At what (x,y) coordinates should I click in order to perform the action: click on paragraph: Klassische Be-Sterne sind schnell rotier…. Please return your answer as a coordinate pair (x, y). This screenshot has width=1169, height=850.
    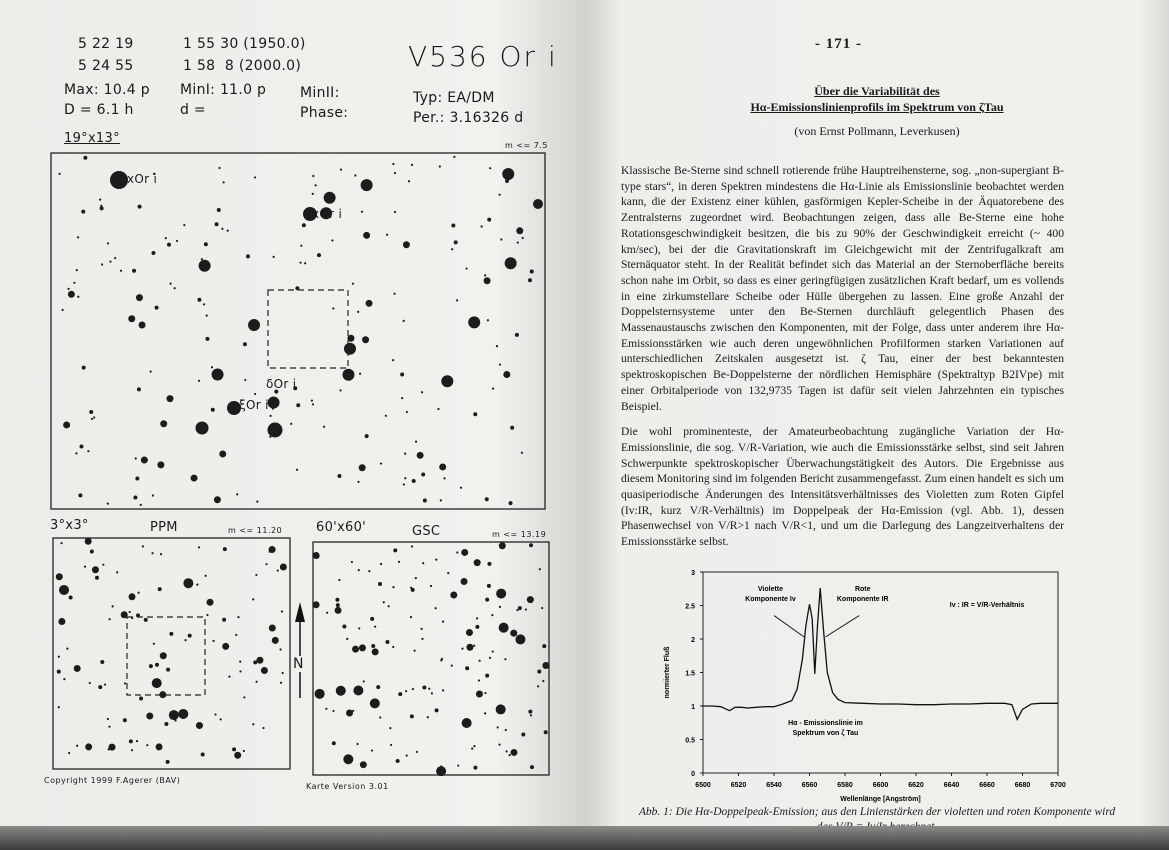
    Looking at the image, I should click on (842, 288).